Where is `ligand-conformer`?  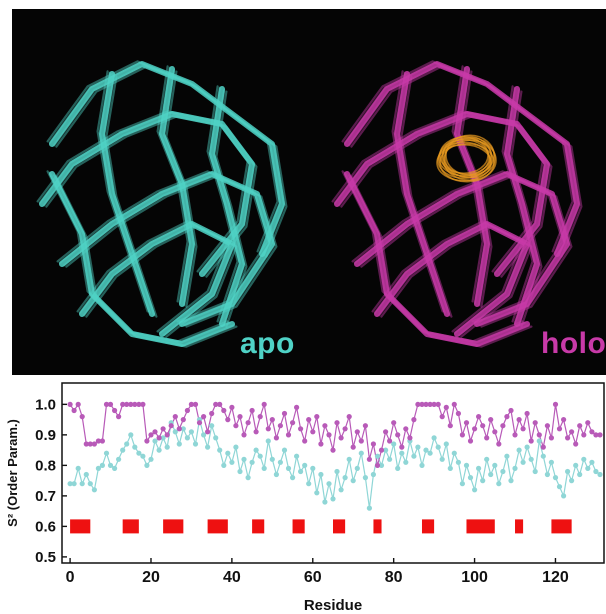 ligand-conformer is located at coordinates (464, 162).